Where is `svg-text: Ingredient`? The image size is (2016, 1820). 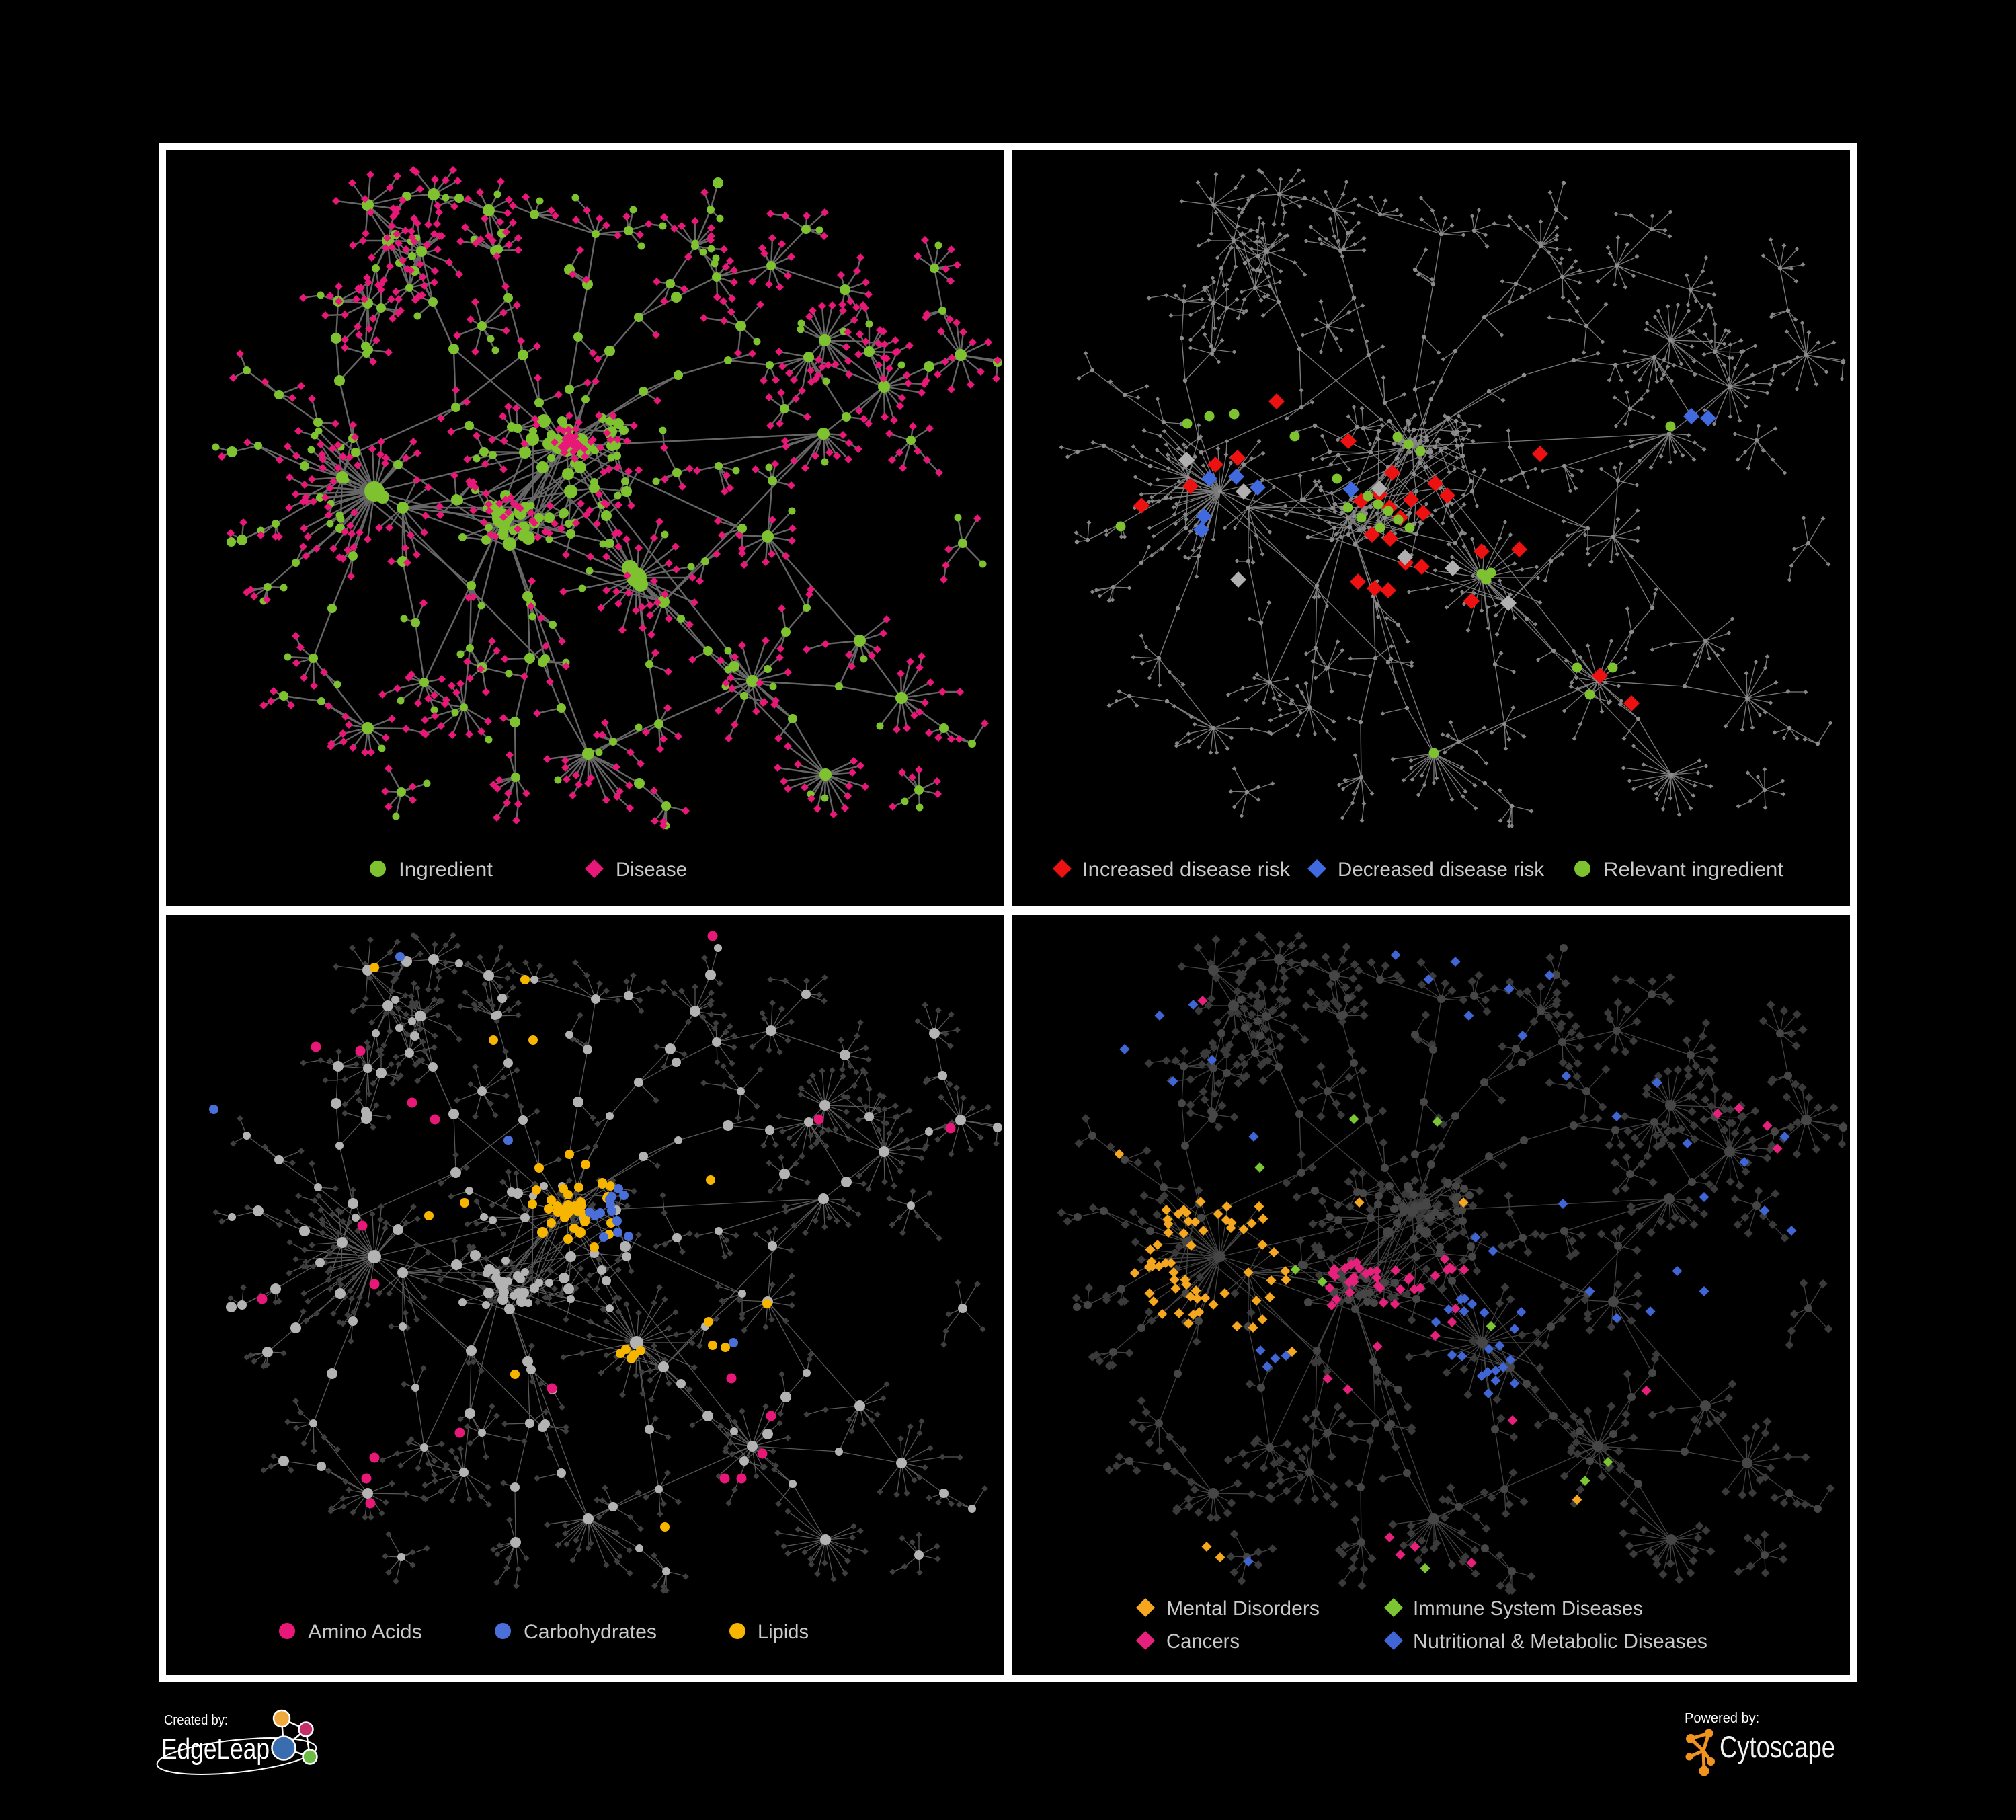 svg-text: Ingredient is located at coordinates (446, 870).